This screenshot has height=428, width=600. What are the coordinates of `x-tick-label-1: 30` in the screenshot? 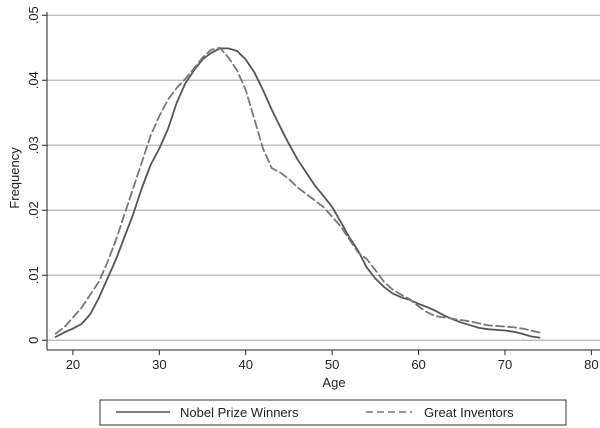 It's located at (159, 364).